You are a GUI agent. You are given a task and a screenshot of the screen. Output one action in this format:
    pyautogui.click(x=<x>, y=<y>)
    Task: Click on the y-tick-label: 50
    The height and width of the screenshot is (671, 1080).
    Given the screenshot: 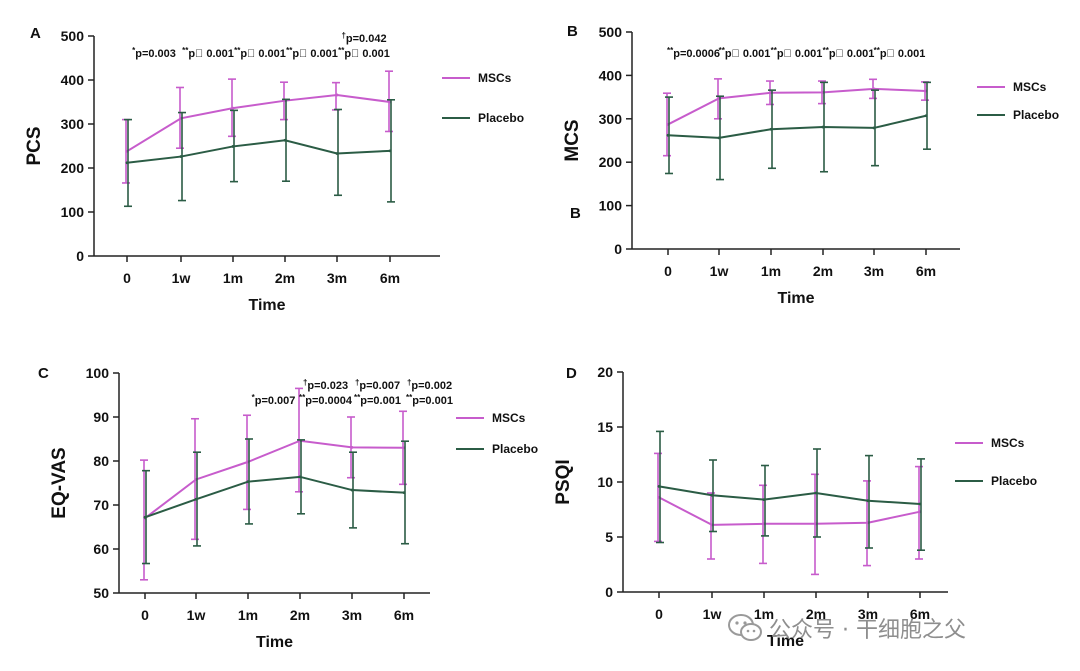 What is the action you would take?
    pyautogui.click(x=101, y=593)
    